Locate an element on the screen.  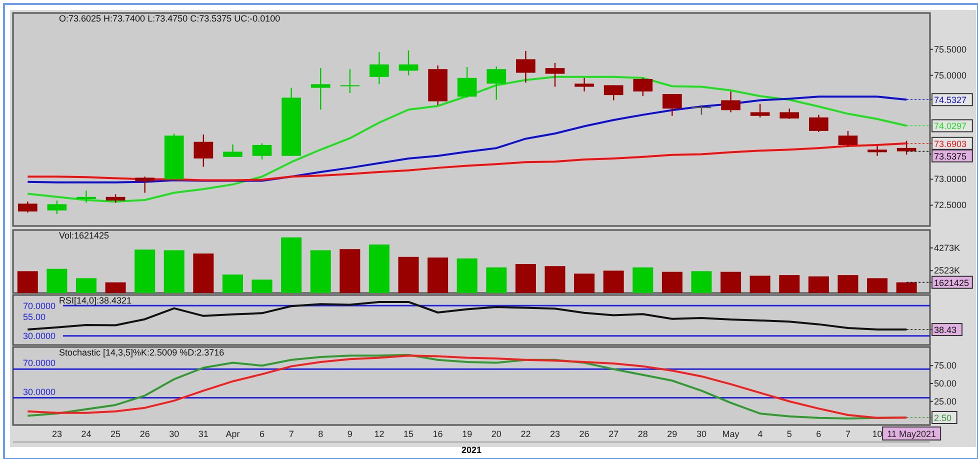
x-tick-label: 10 is located at coordinates (877, 434).